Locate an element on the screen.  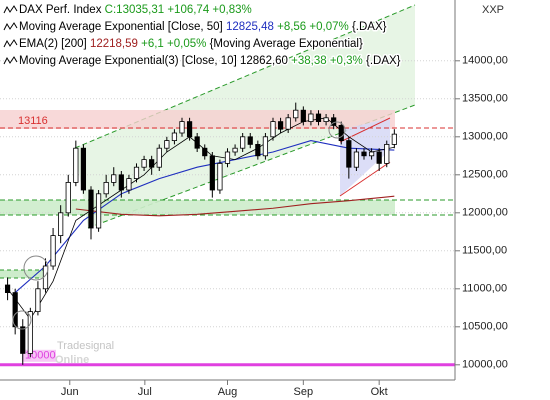
y-tick-label: 11000,00 is located at coordinates (484, 289).